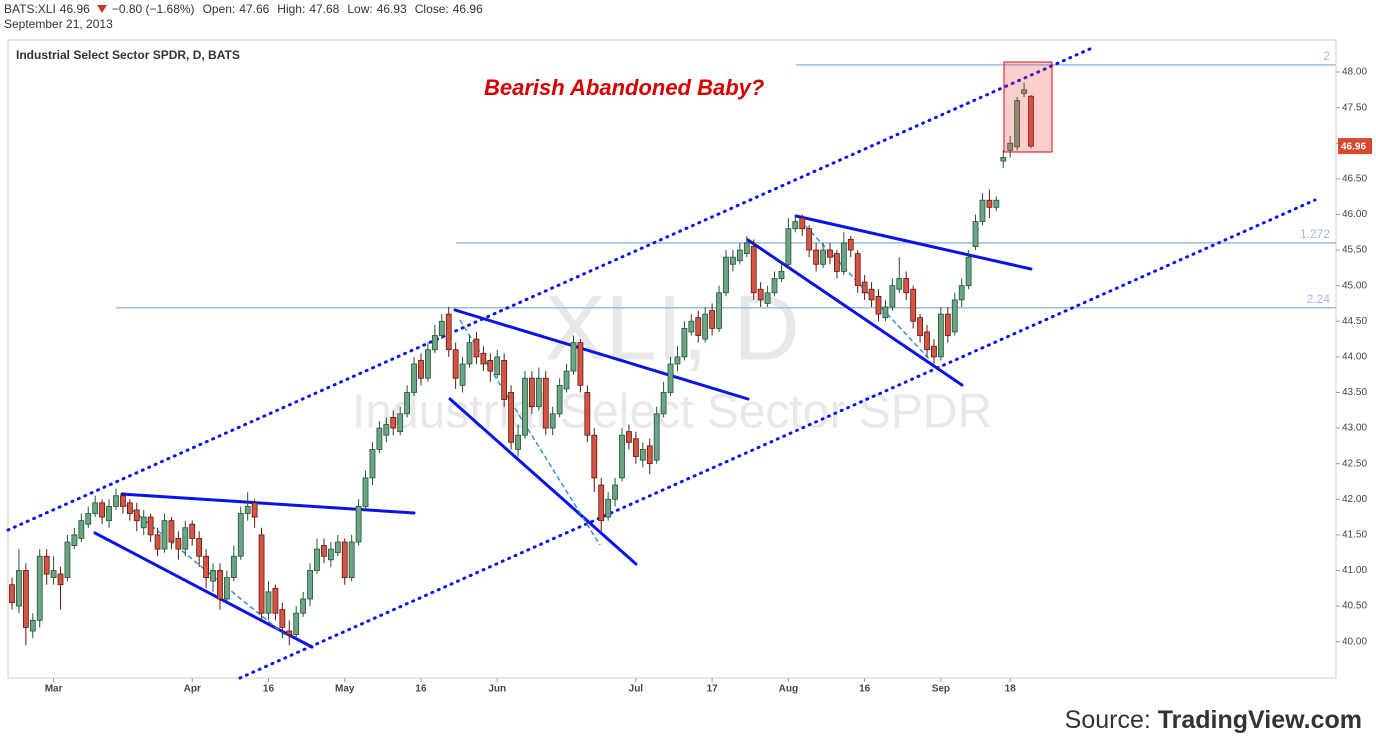  Describe the element at coordinates (1259, 720) in the screenshot. I see `source-name: TradingView.com` at that location.